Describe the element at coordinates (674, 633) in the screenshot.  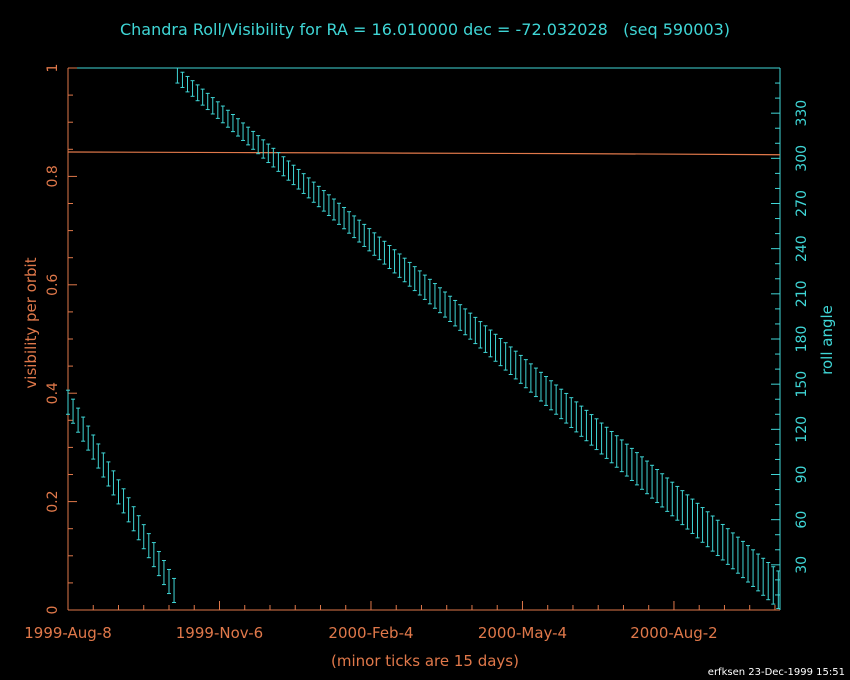
I see `x-tick-label: 2000-Aug-2` at that location.